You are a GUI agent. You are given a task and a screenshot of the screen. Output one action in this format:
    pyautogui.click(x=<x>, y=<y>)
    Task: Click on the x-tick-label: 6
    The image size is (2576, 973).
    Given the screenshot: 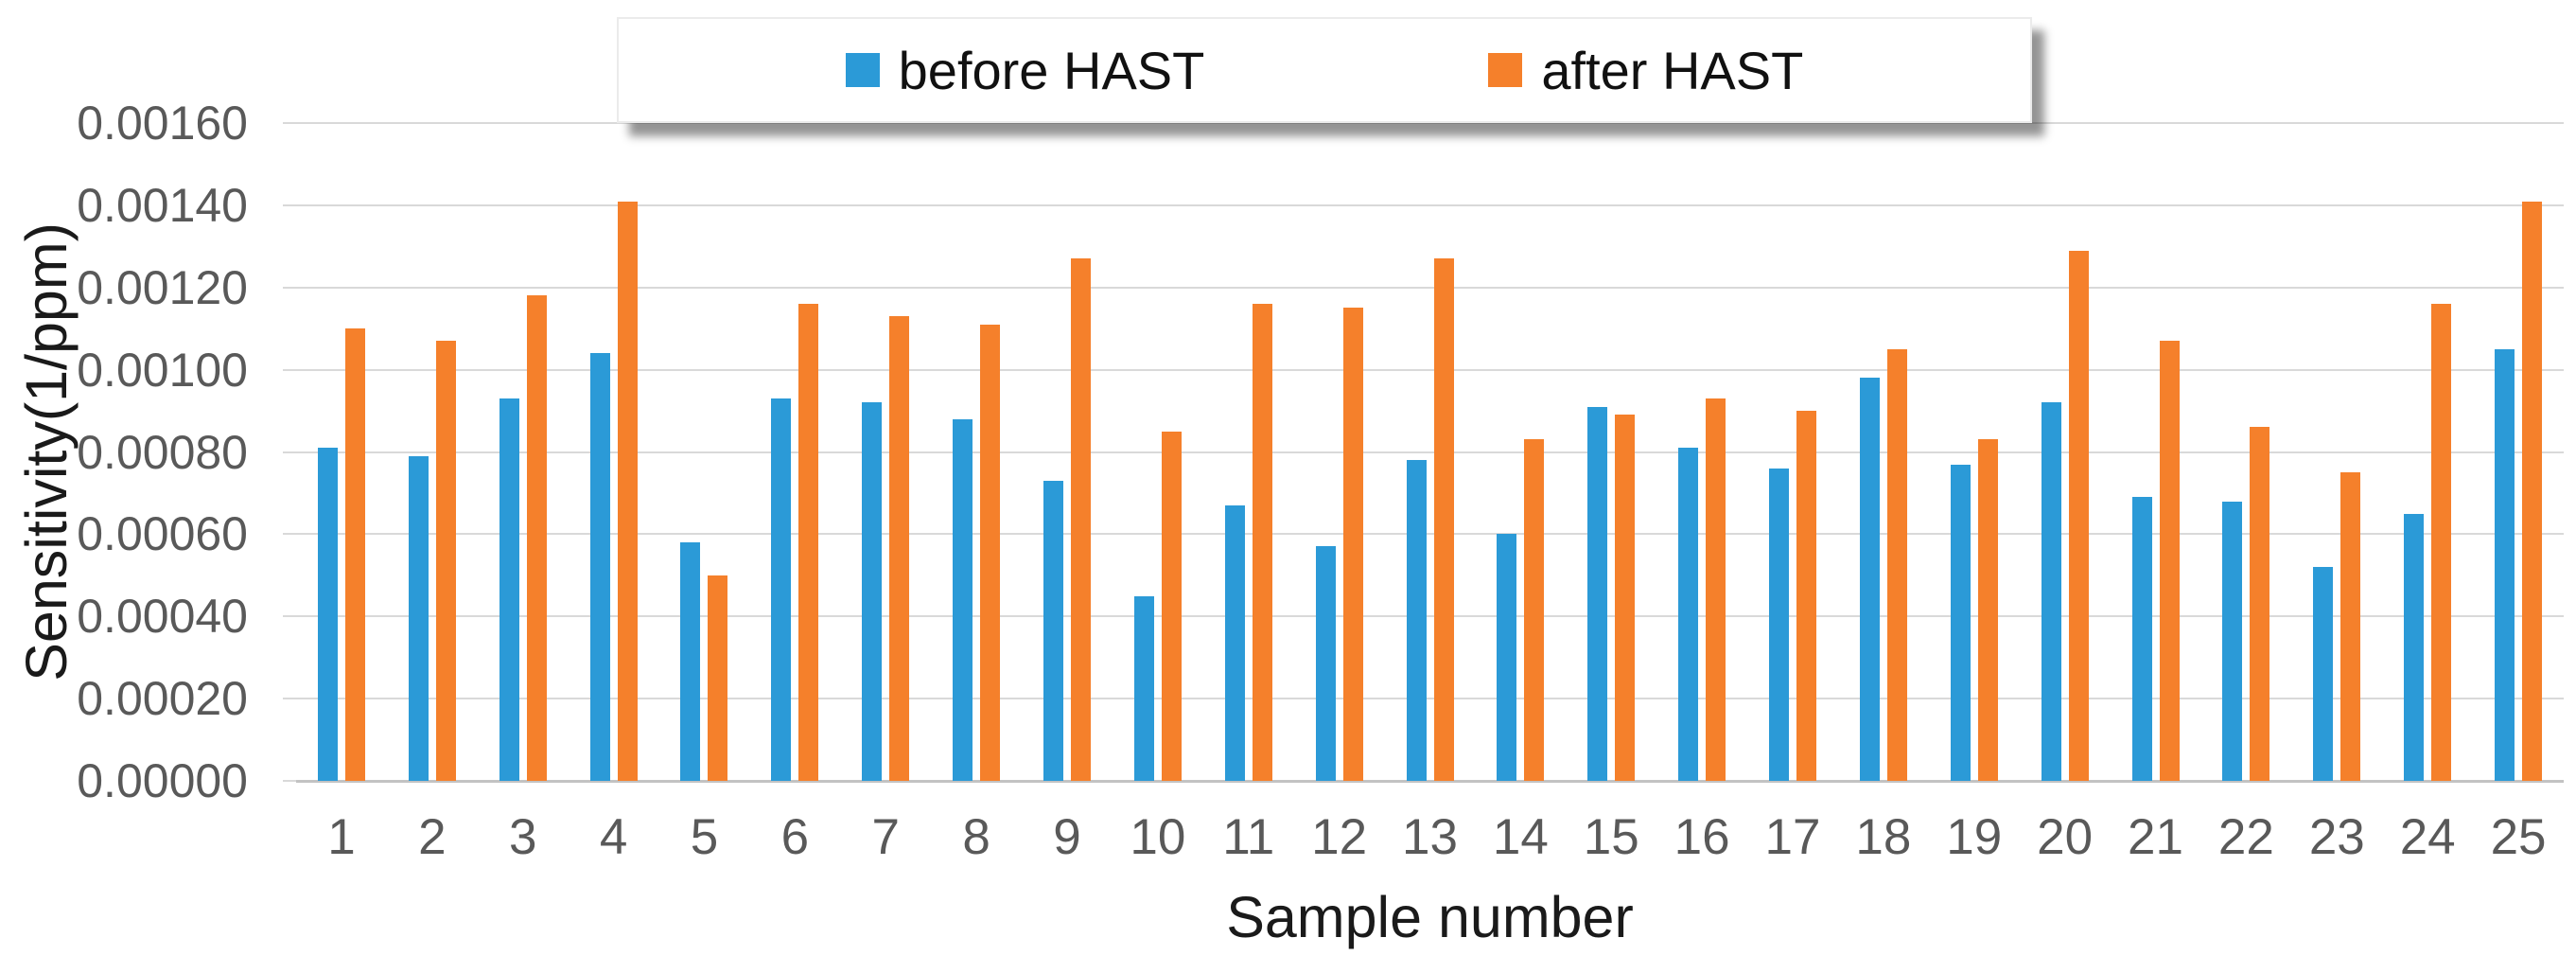 What is the action you would take?
    pyautogui.click(x=795, y=837)
    